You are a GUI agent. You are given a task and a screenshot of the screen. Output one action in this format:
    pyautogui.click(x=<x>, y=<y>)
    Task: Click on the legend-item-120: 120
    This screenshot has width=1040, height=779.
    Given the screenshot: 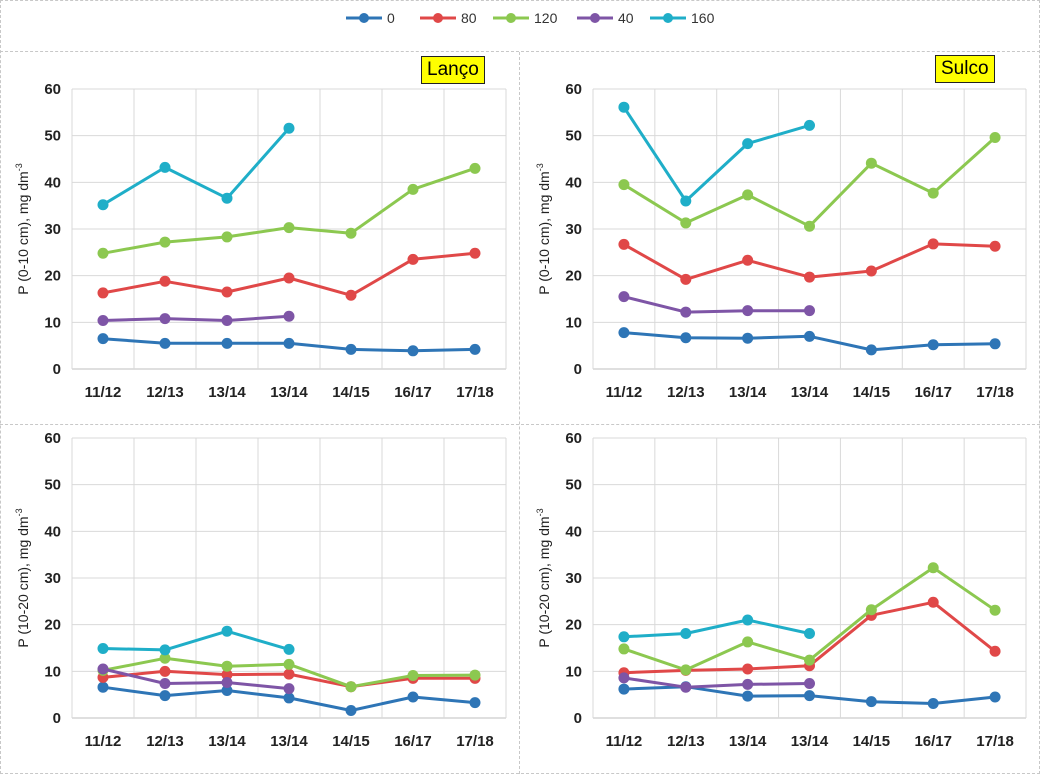 What is the action you would take?
    pyautogui.click(x=525, y=18)
    